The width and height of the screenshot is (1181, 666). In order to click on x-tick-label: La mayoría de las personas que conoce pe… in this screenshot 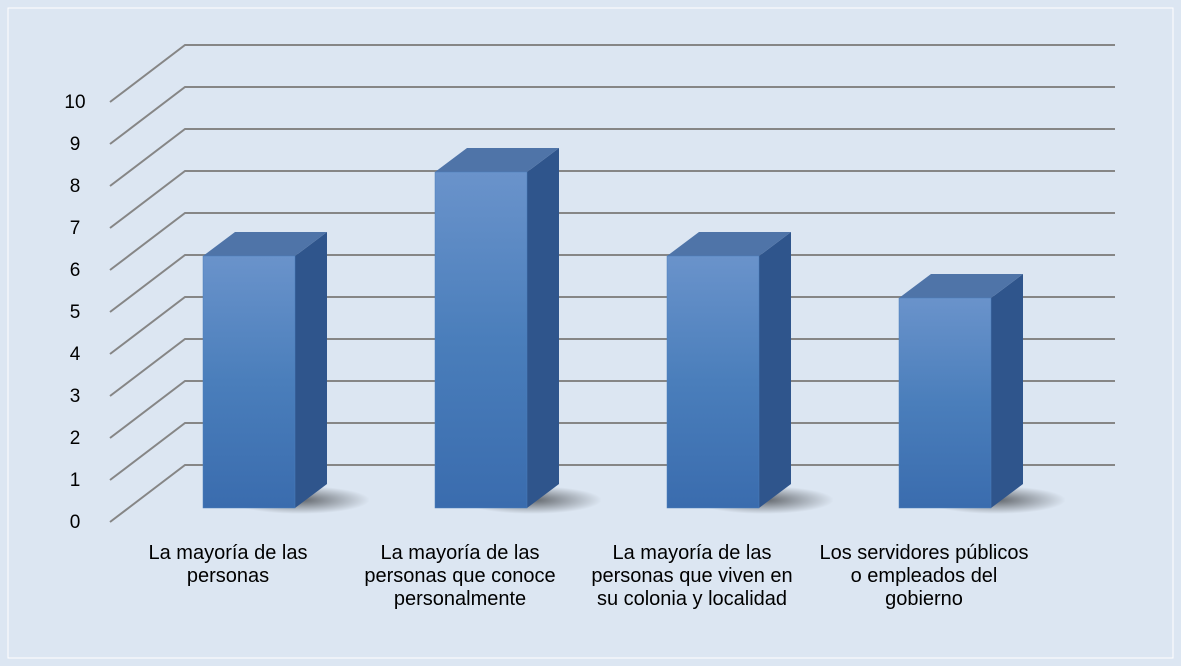, I will do `click(460, 576)`.